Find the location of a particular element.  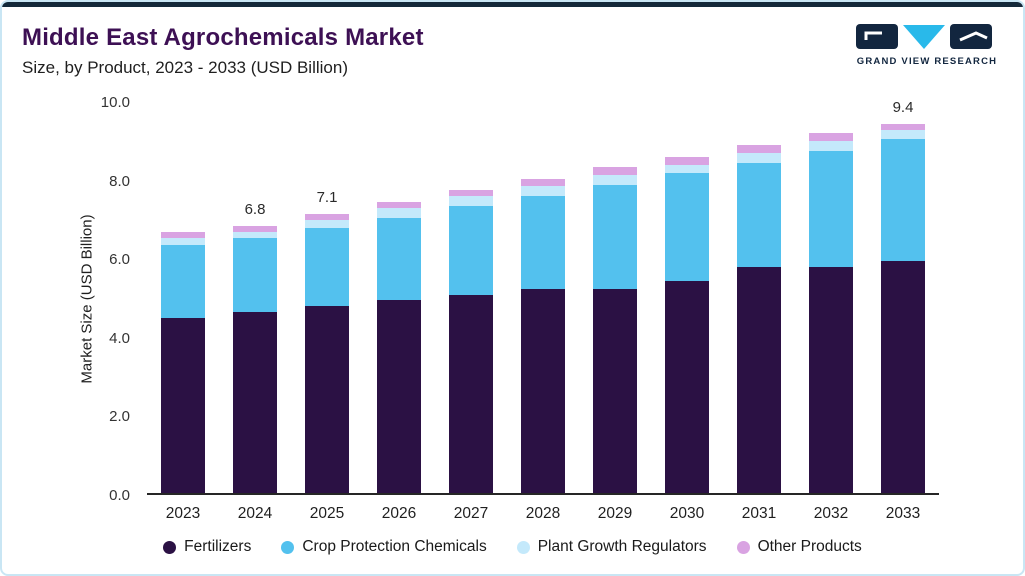

x-tick-label: 2026 is located at coordinates (399, 513).